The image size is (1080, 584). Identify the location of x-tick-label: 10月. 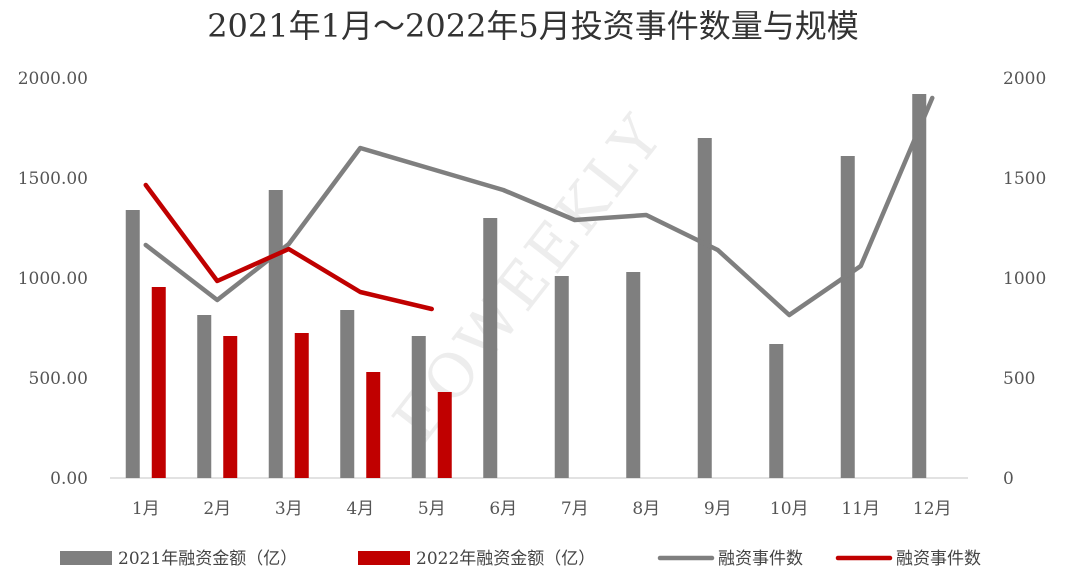
(789, 509).